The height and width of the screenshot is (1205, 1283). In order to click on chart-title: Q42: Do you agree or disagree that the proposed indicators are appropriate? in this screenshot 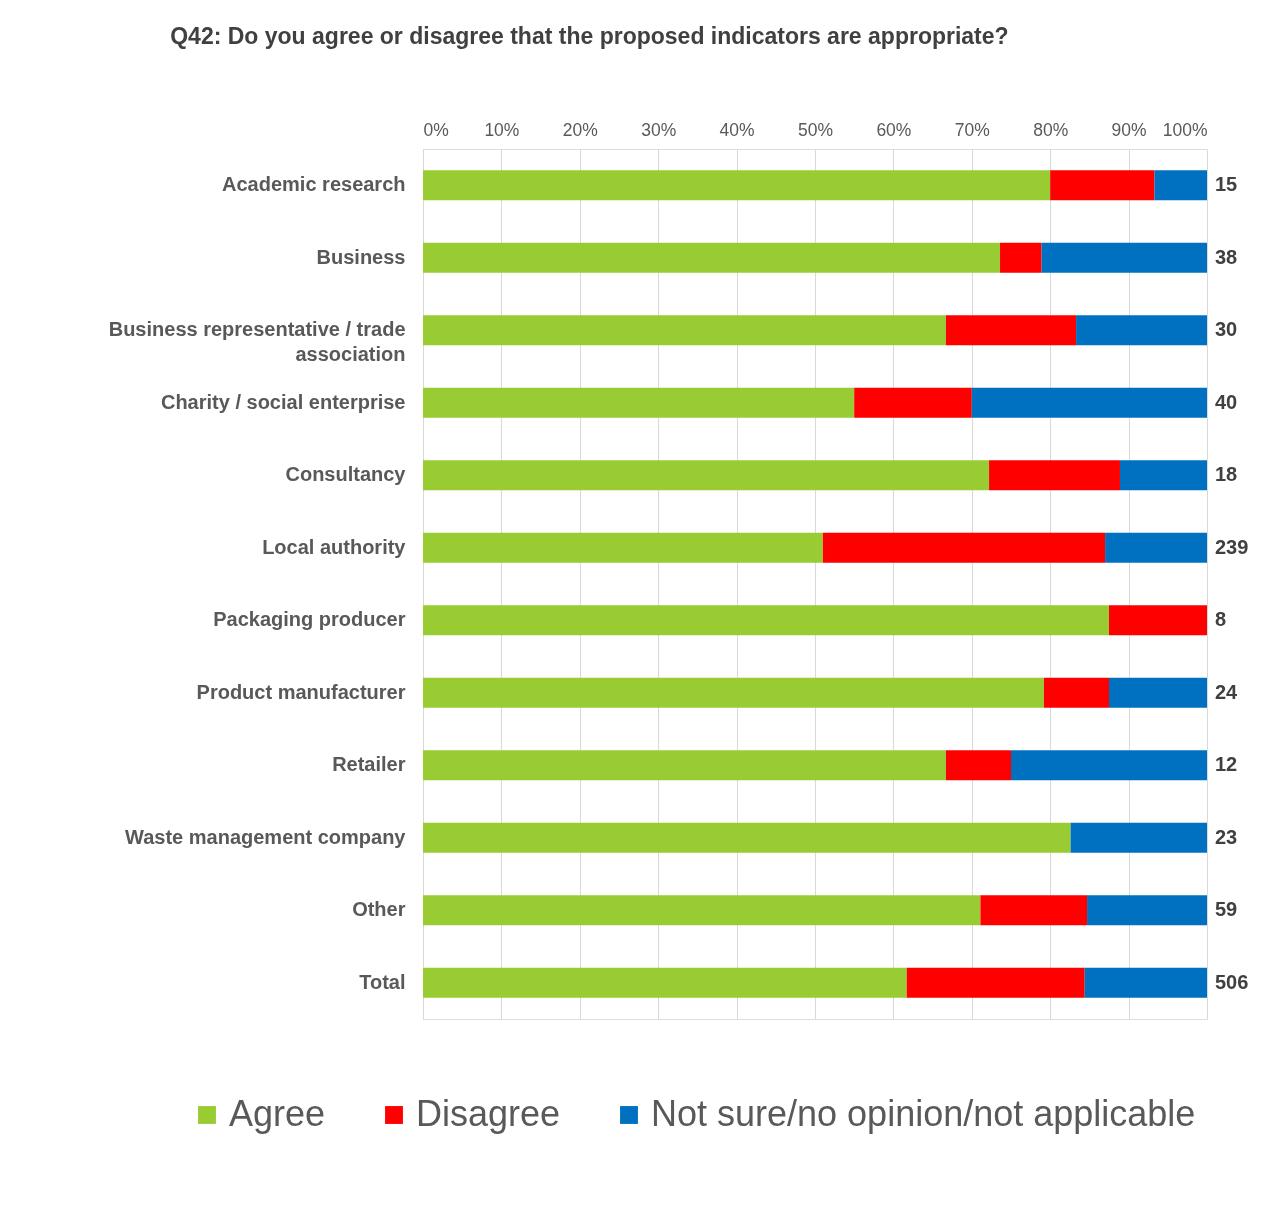, I will do `click(589, 36)`.